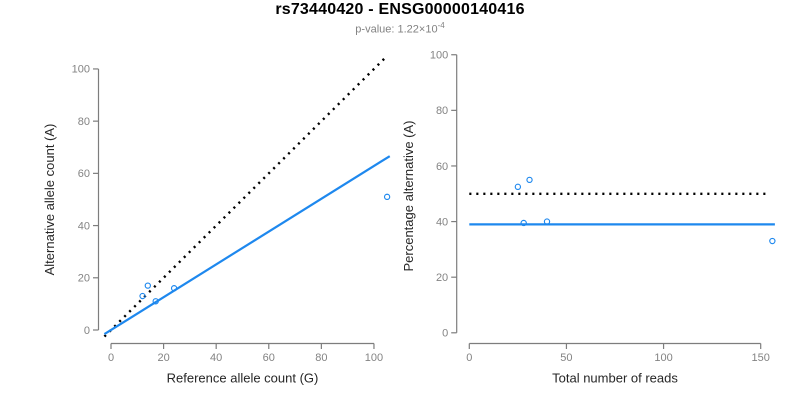 The image size is (800, 400). Describe the element at coordinates (469, 358) in the screenshot. I see `percentage-panel-x-tick-label: 0` at that location.